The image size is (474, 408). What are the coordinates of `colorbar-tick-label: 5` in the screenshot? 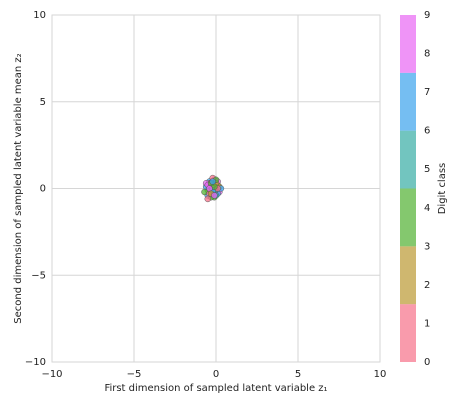 It's located at (427, 169).